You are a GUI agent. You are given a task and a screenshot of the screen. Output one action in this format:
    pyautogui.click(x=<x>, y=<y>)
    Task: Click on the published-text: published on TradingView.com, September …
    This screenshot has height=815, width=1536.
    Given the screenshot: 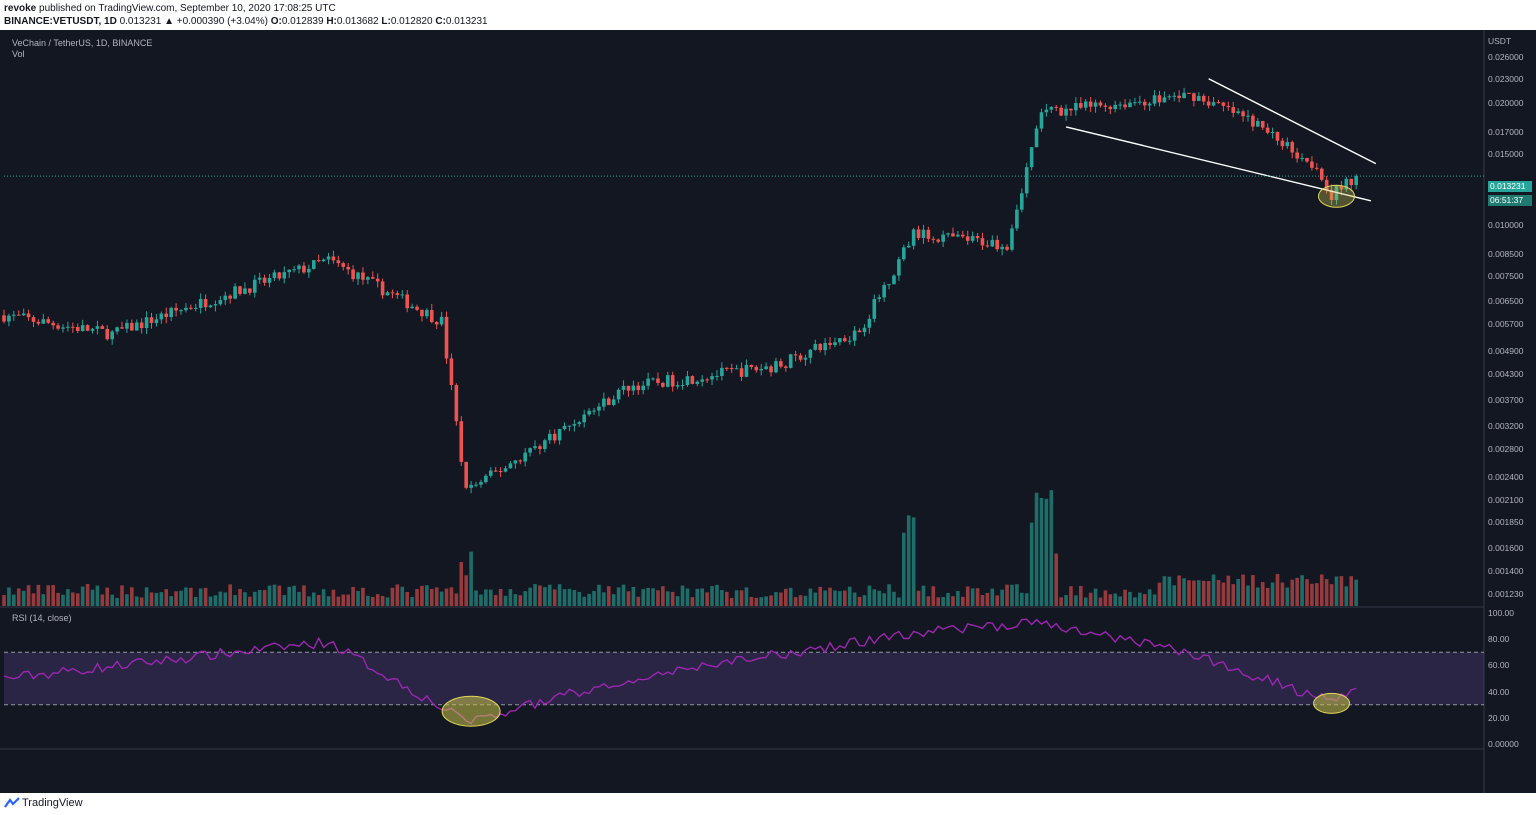 What is the action you would take?
    pyautogui.click(x=187, y=8)
    